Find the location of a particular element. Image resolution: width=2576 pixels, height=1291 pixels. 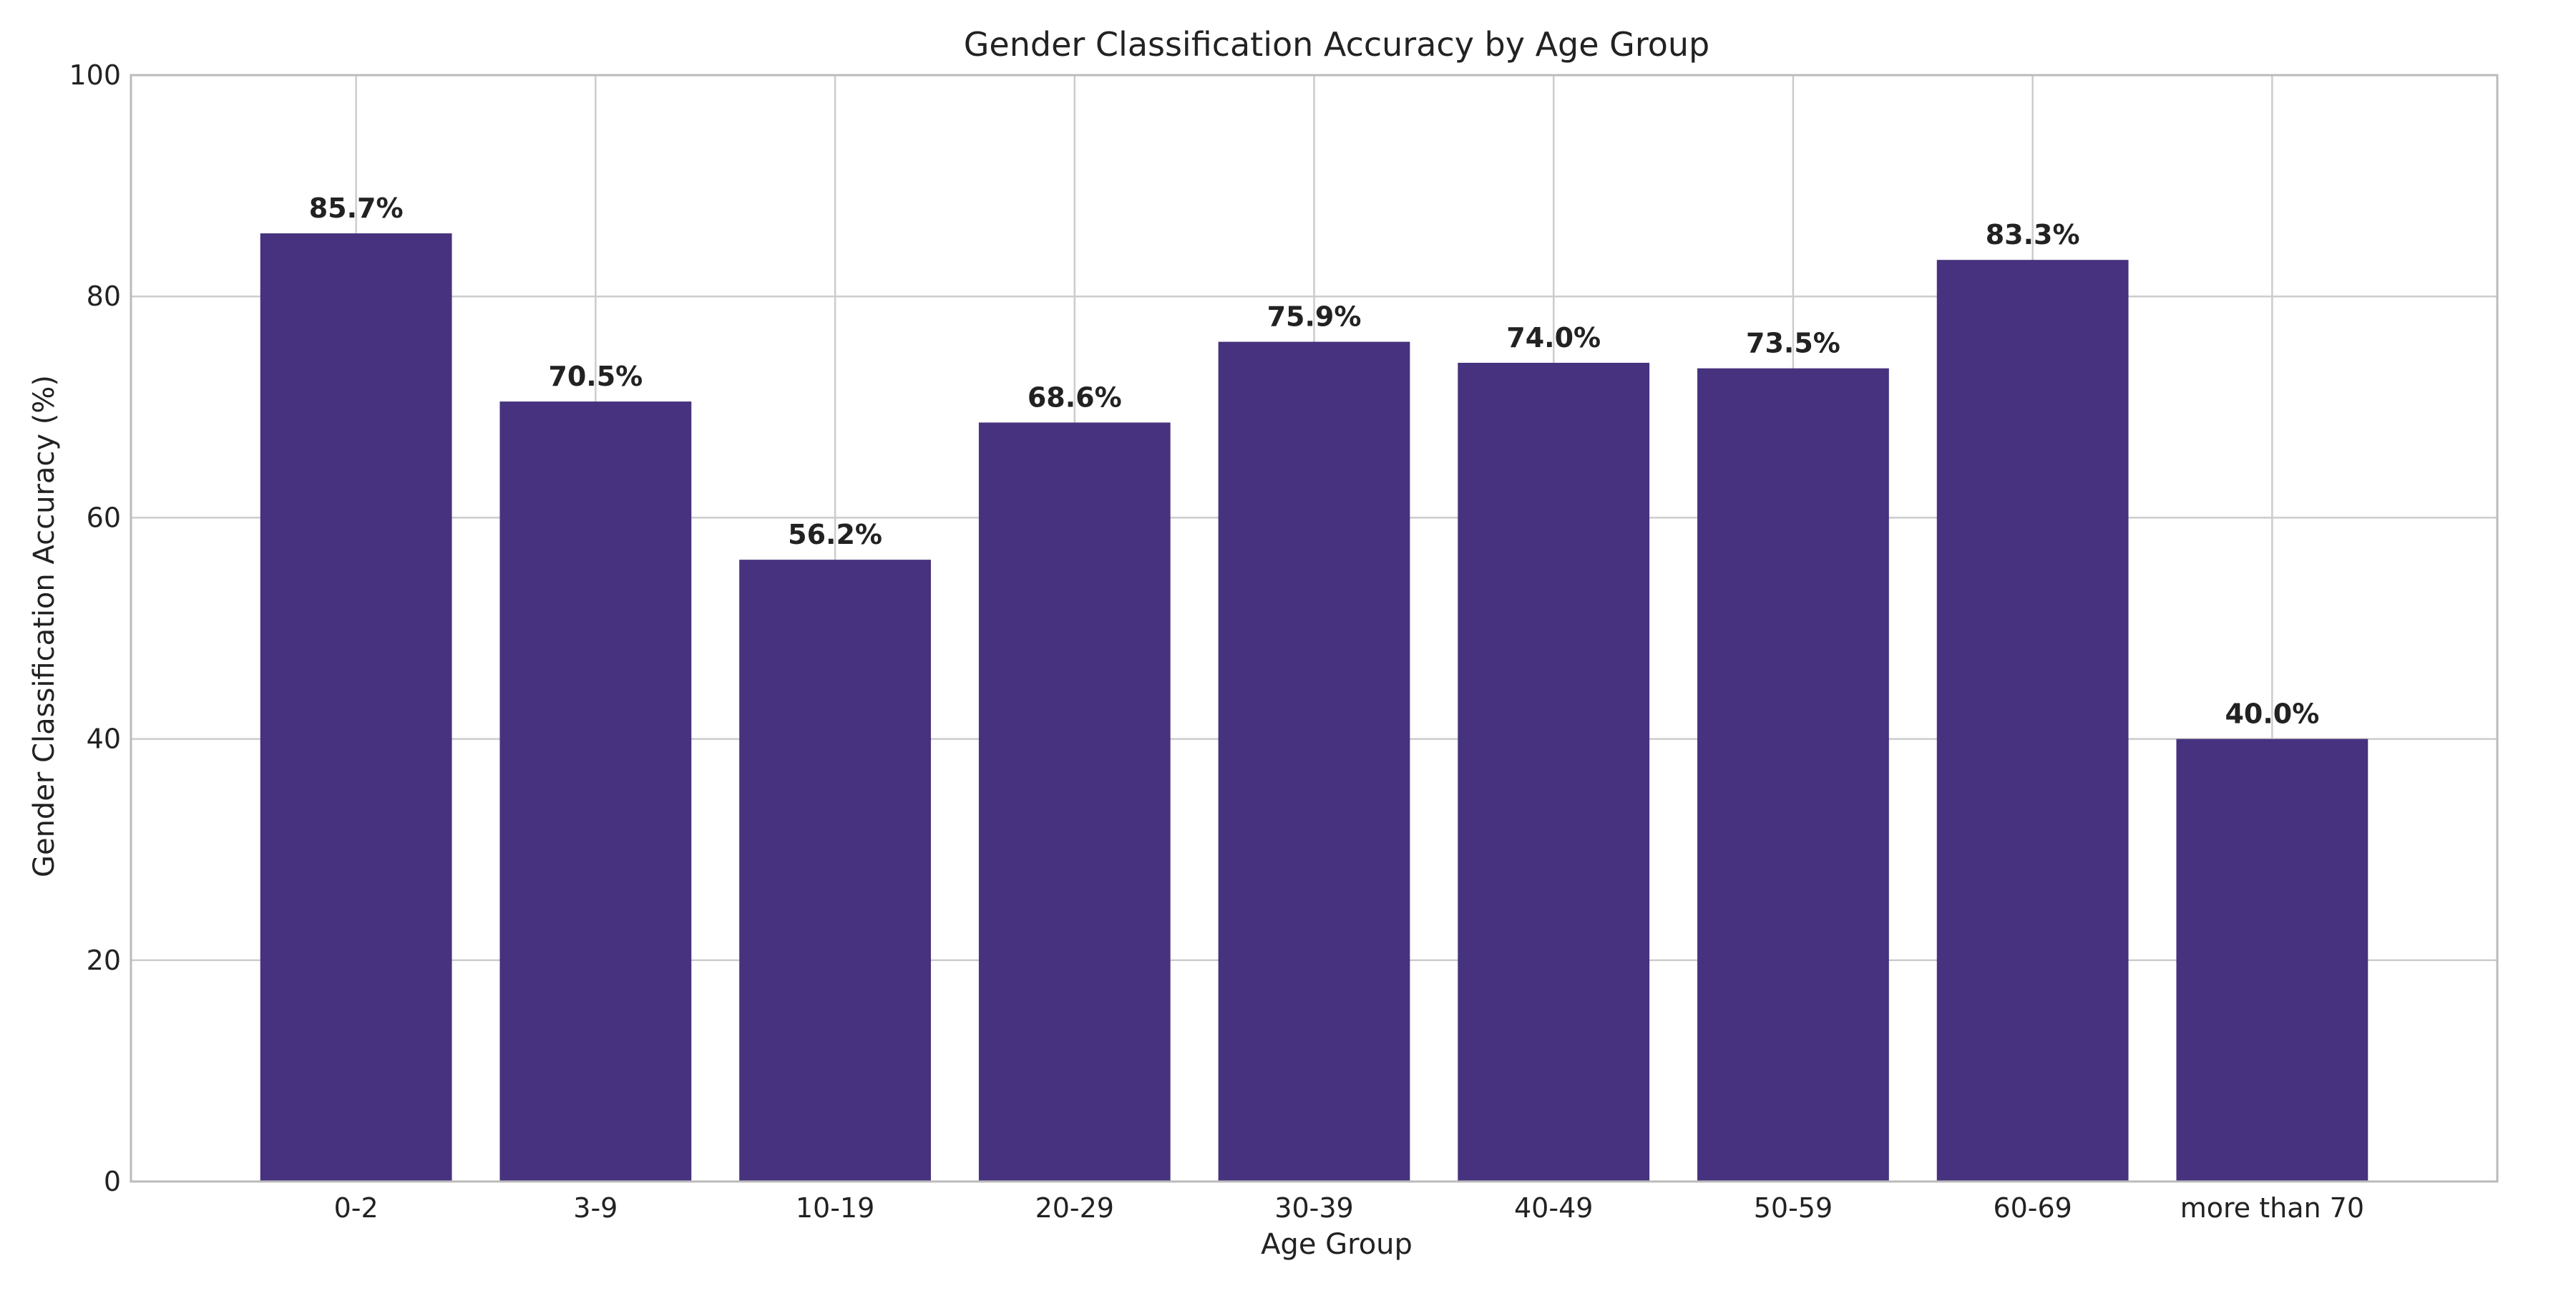

x-tick-label: 40-49 is located at coordinates (1553, 1208).